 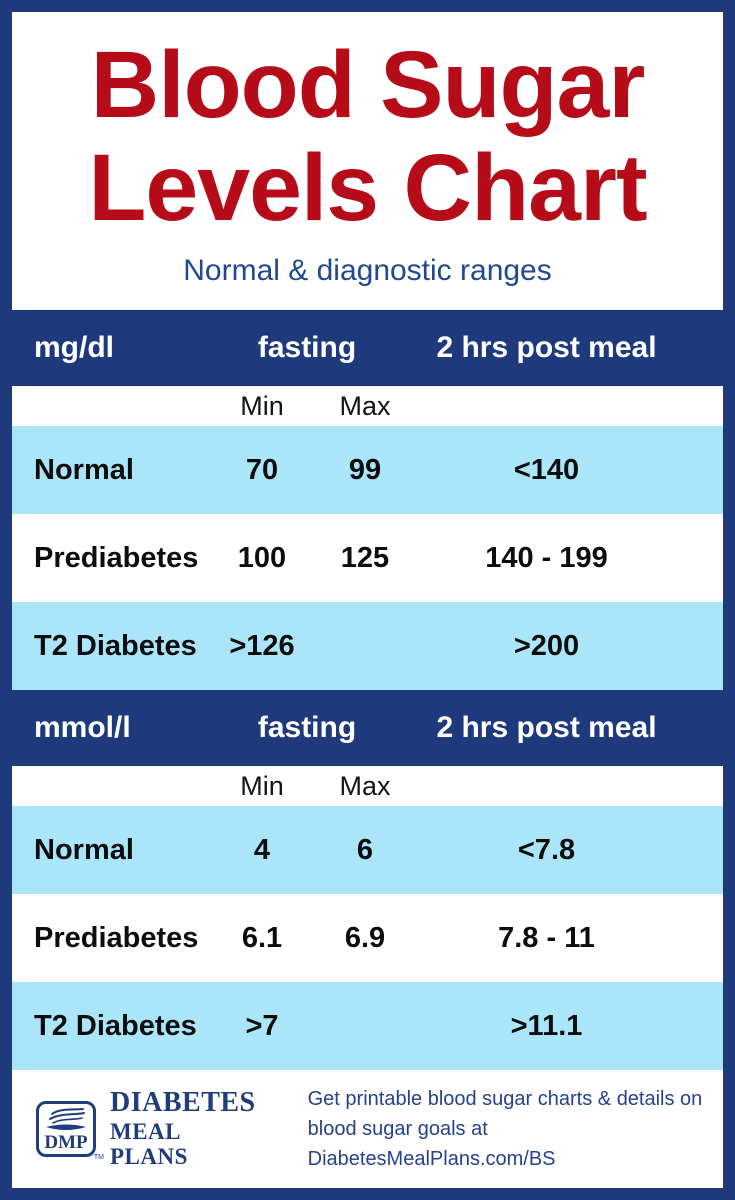 What do you see at coordinates (546, 937) in the screenshot?
I see `row-postmeal-value: 7.8 - 11` at bounding box center [546, 937].